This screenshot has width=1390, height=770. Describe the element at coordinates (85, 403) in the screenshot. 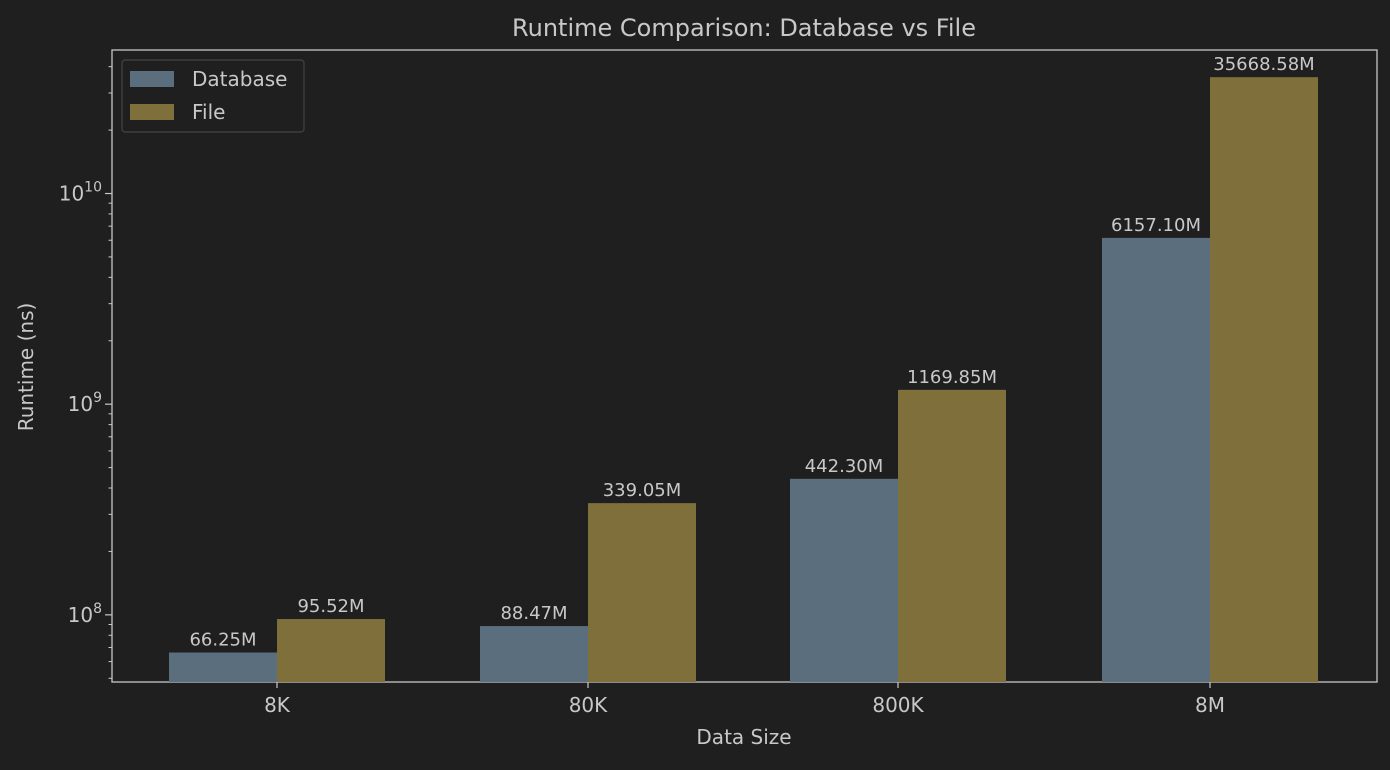

I see `y-tick-label-1e9: 10⁹` at that location.